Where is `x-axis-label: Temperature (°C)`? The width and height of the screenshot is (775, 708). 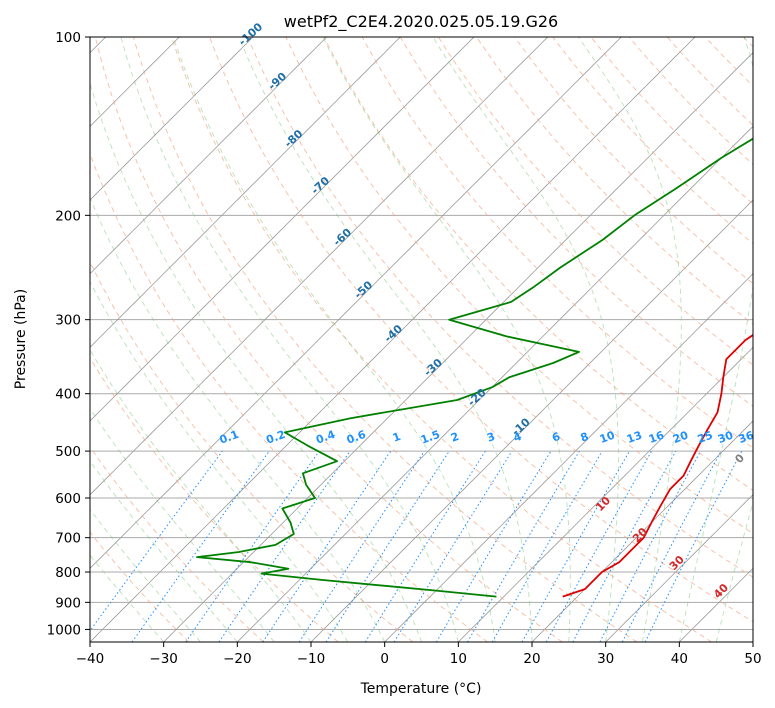
x-axis-label: Temperature (°C) is located at coordinates (421, 689).